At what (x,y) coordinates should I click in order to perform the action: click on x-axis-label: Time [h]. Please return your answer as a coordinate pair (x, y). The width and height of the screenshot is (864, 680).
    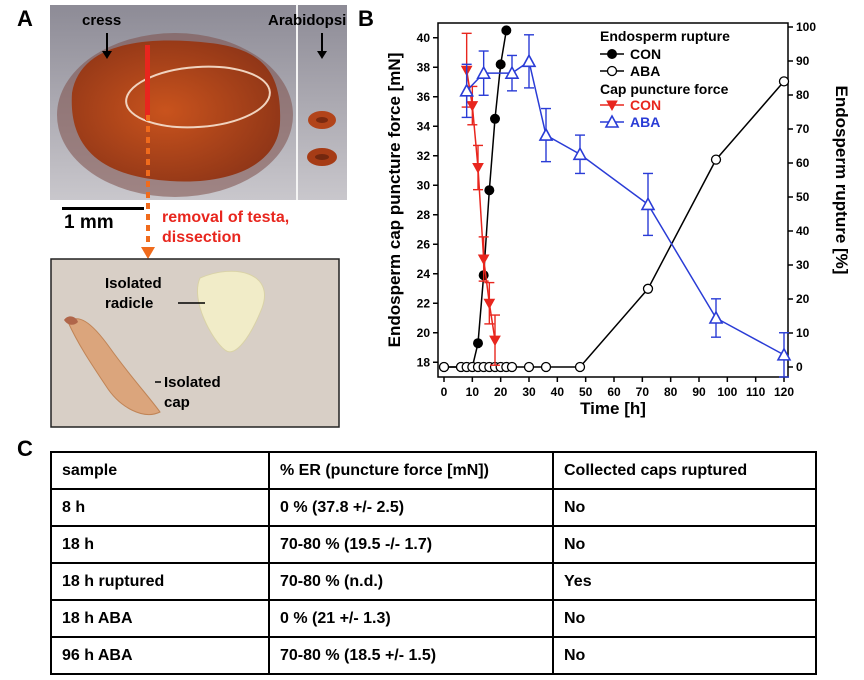
    Looking at the image, I should click on (613, 408).